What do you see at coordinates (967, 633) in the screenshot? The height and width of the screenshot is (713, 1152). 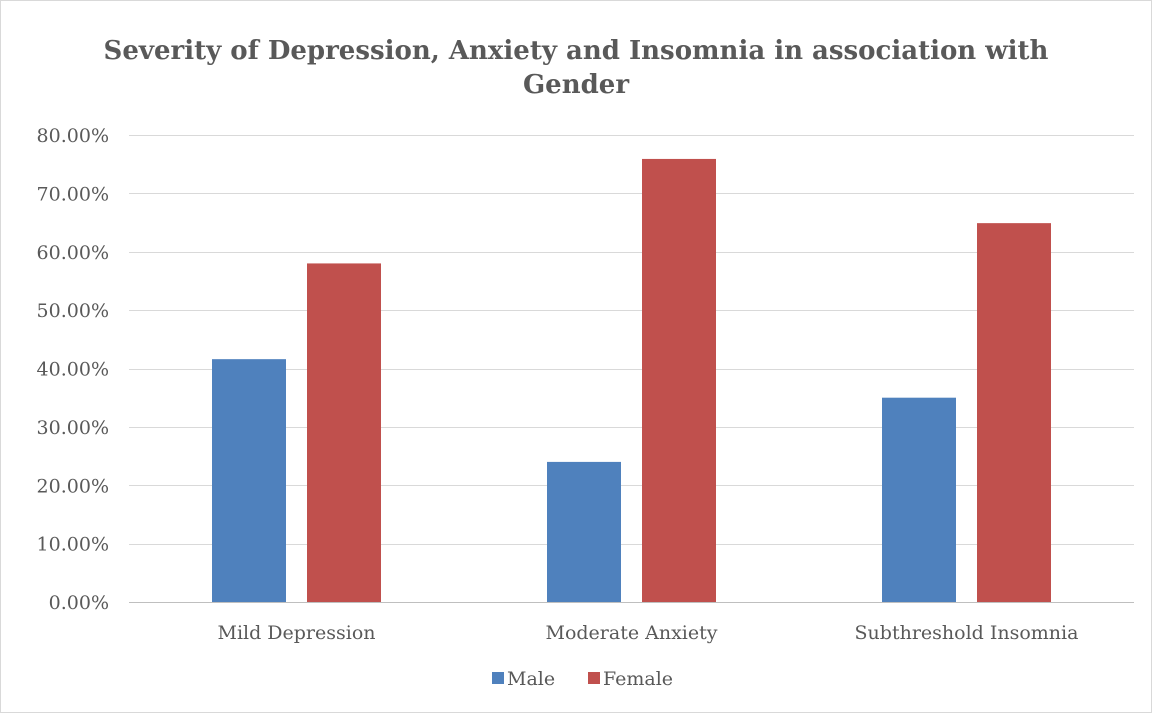 I see `category-label: Subthreshold Insomnia` at bounding box center [967, 633].